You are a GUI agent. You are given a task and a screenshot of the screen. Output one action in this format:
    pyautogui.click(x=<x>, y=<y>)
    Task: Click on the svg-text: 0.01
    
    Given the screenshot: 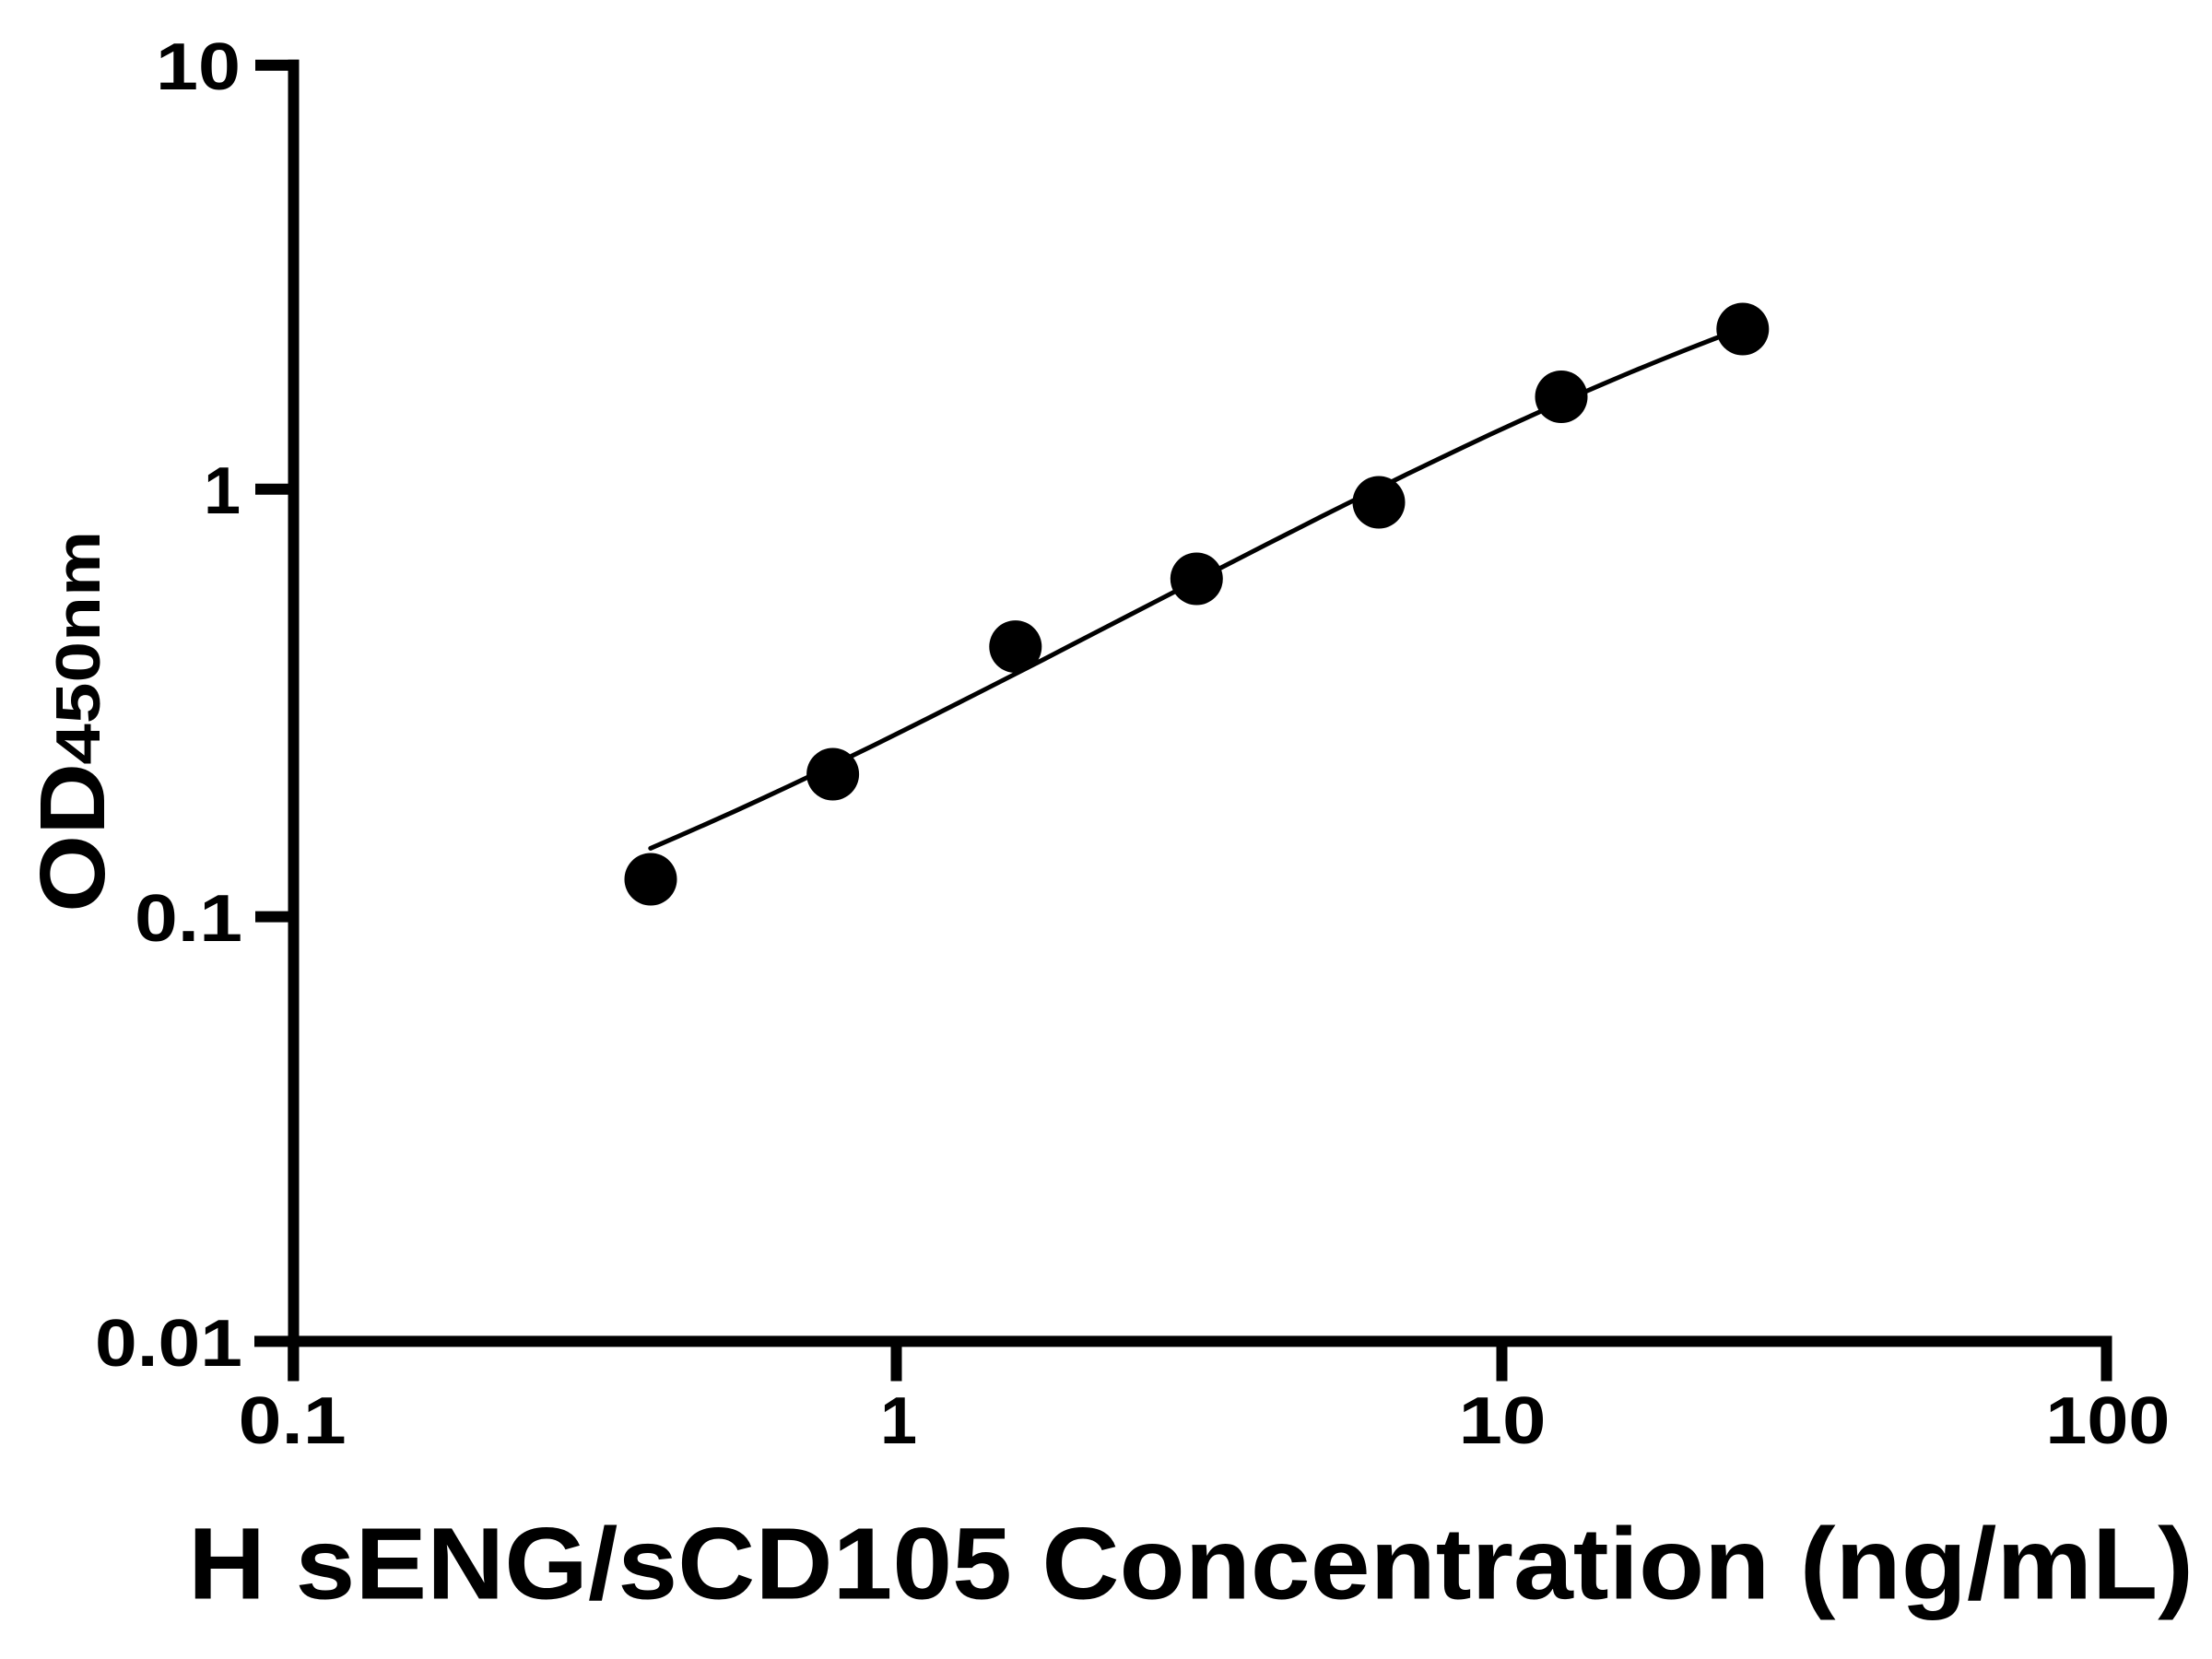 What is the action you would take?
    pyautogui.click(x=168, y=1344)
    